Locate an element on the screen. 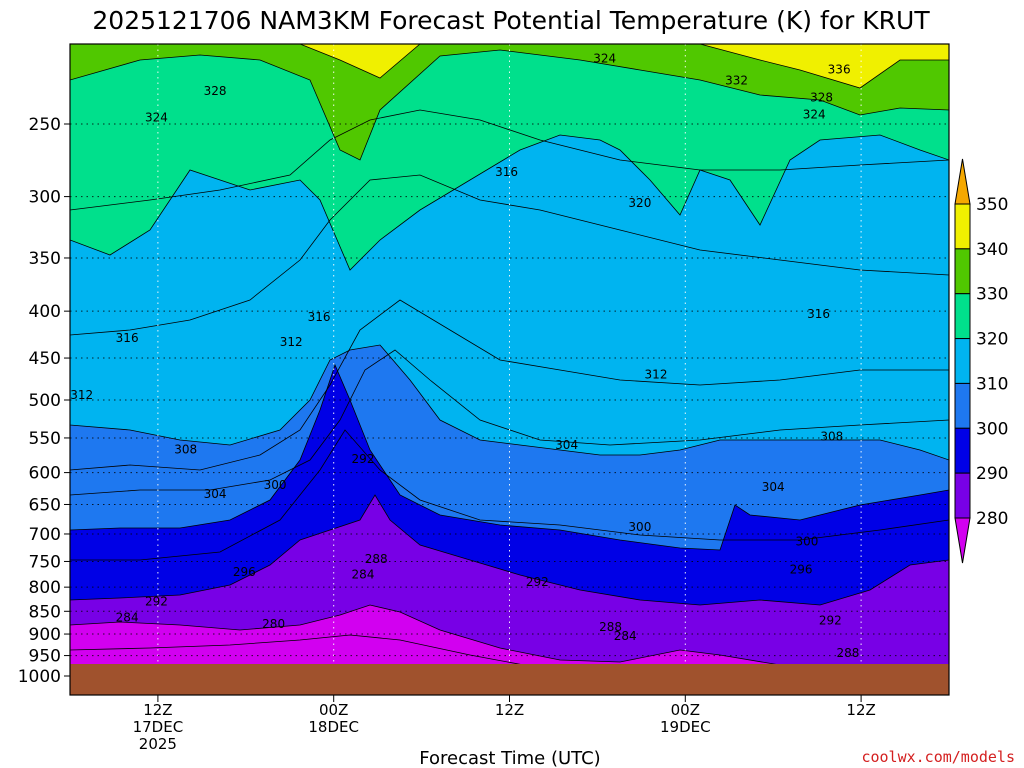 This screenshot has height=768, width=1024. x-axis-label: Forecast Time (UTC) is located at coordinates (509, 758).